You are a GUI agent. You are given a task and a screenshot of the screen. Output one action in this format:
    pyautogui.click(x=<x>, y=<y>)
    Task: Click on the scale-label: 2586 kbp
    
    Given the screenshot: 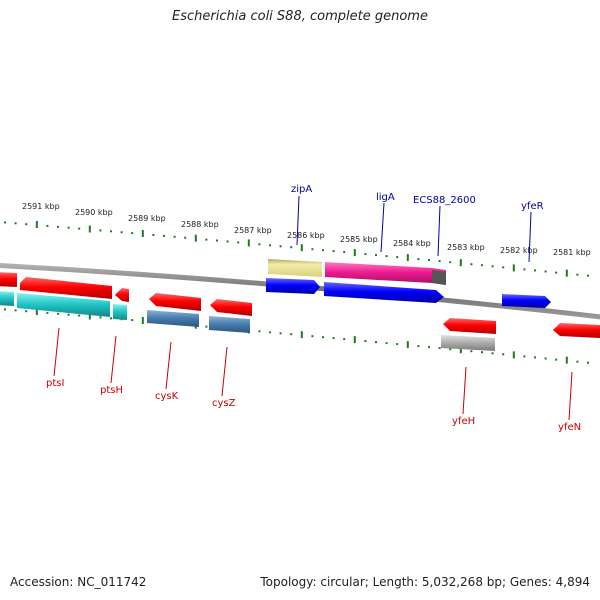 What is the action you would take?
    pyautogui.click(x=306, y=235)
    